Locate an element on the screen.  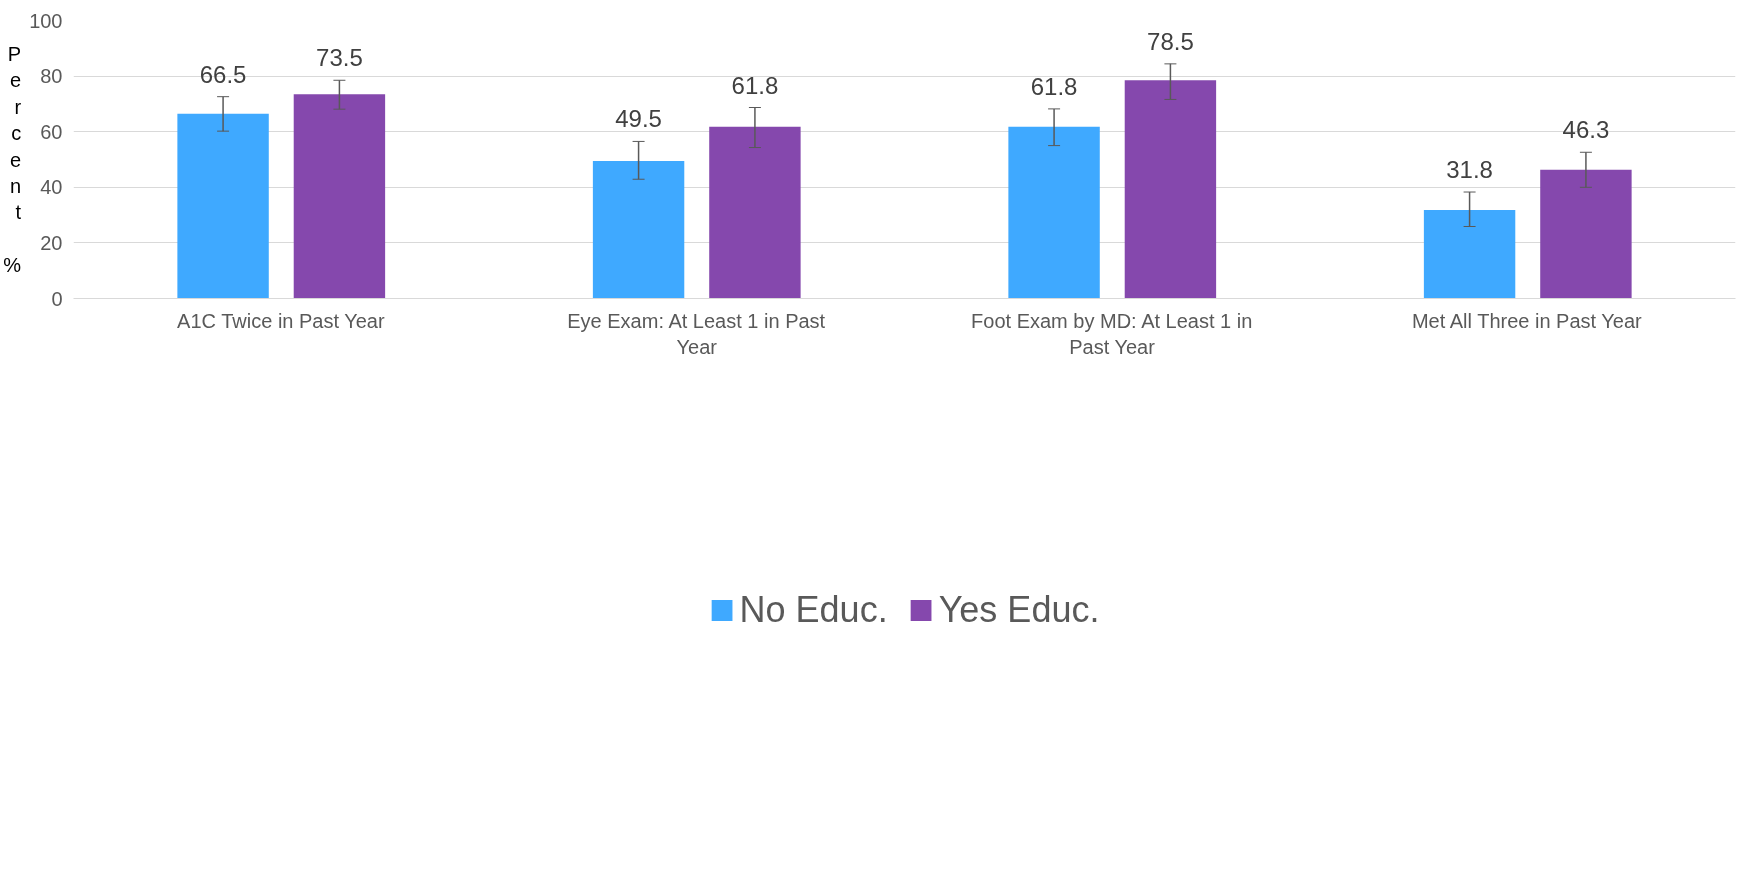
data-label: 49.5 is located at coordinates (638, 119).